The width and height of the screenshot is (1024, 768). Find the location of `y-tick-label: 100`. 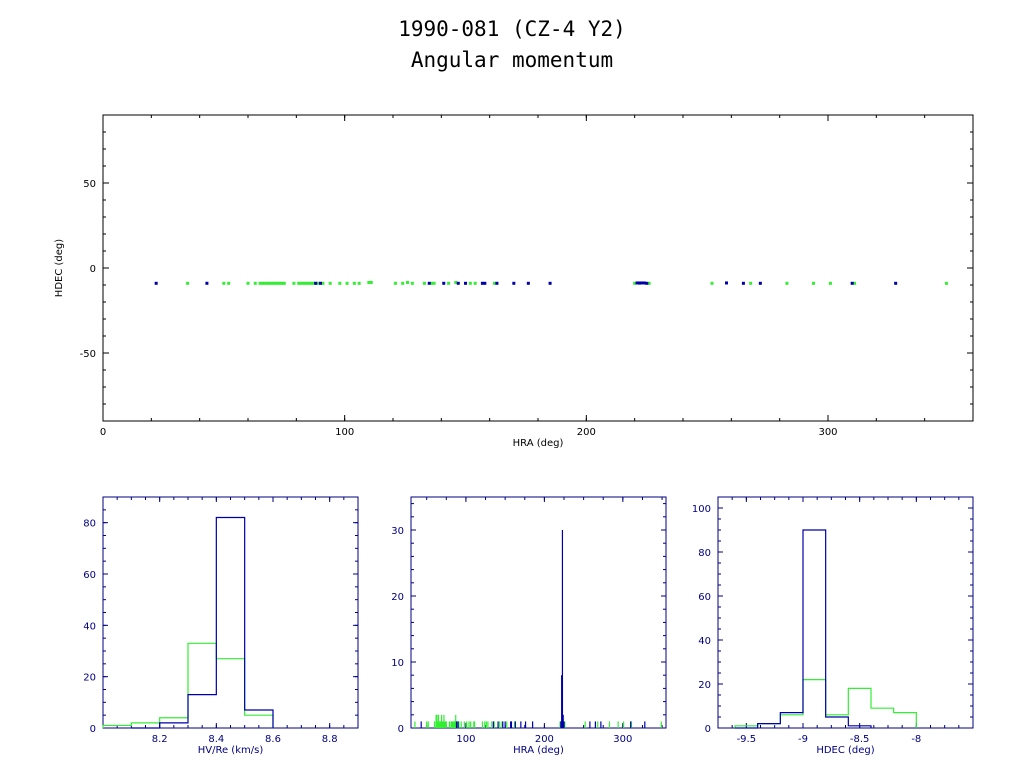

y-tick-label: 100 is located at coordinates (701, 509).